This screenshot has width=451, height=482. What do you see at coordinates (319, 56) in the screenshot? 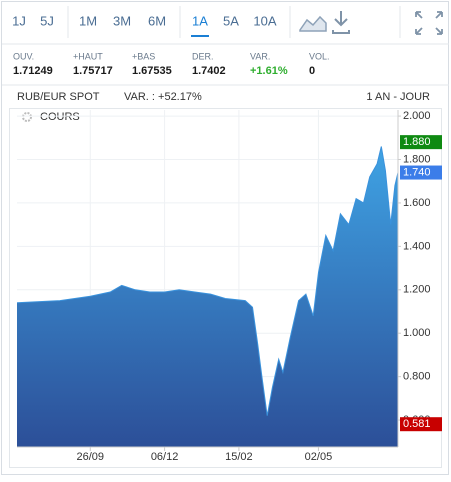
I see `stat-label: VOL.` at bounding box center [319, 56].